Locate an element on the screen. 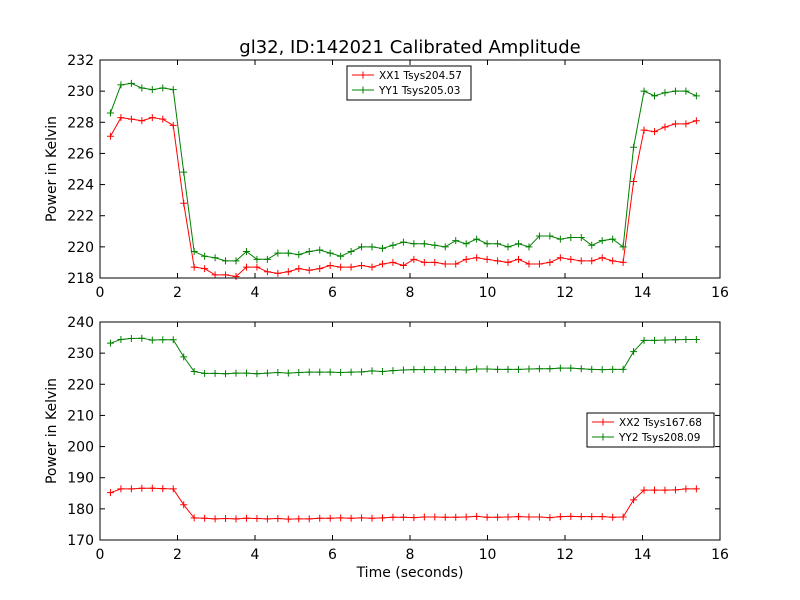 This screenshot has width=800, height=600. bottom-x-tick-label: 8 is located at coordinates (410, 555).